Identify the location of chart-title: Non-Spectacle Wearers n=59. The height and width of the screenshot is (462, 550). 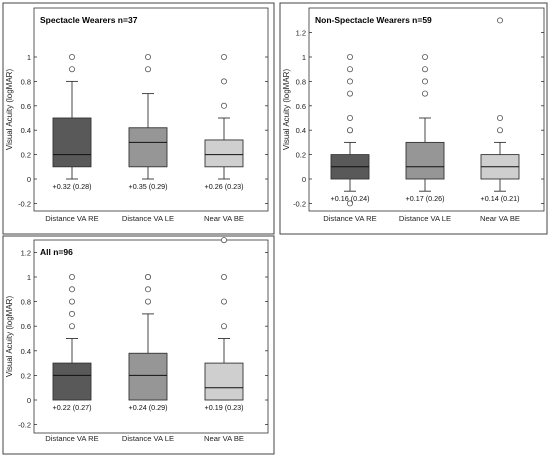
(373, 20).